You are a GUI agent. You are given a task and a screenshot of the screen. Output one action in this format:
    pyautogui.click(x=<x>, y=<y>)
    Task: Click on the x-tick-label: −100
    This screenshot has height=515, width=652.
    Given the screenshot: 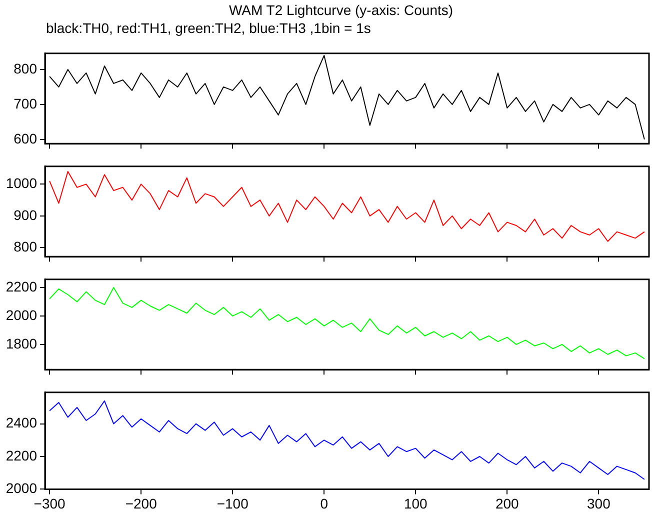 What is the action you would take?
    pyautogui.click(x=232, y=503)
    